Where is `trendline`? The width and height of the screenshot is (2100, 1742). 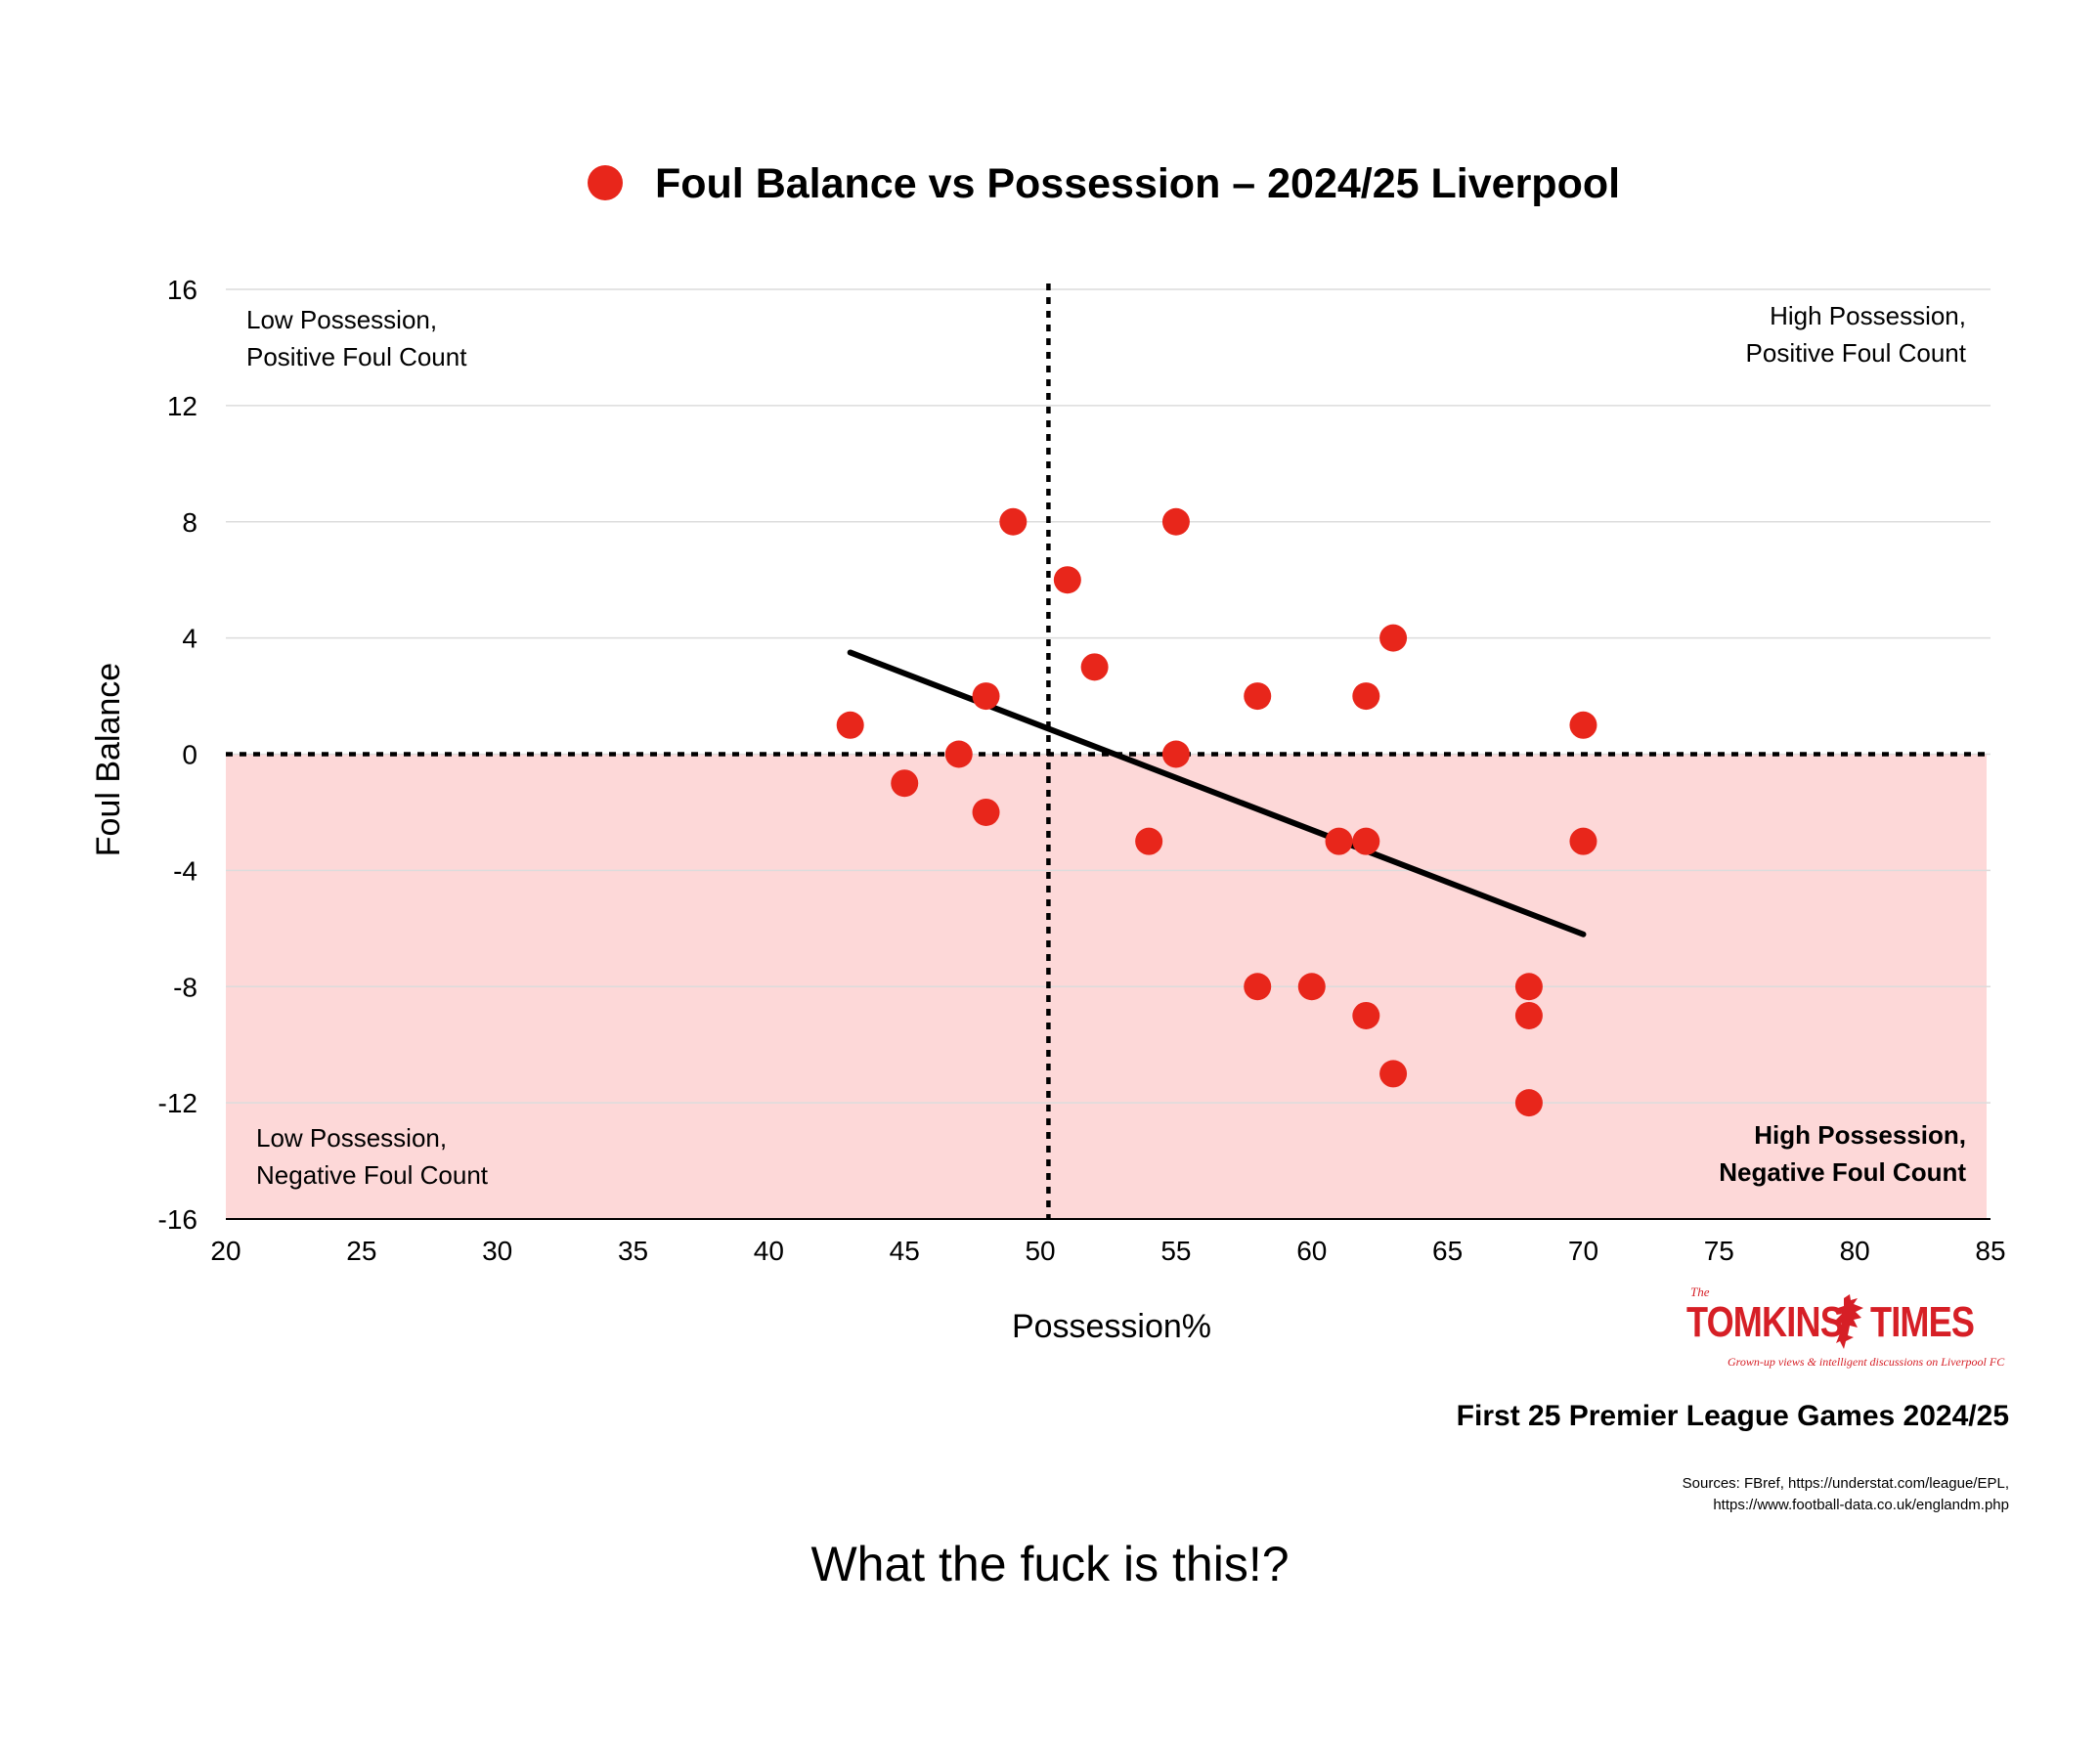 trendline is located at coordinates (1217, 793).